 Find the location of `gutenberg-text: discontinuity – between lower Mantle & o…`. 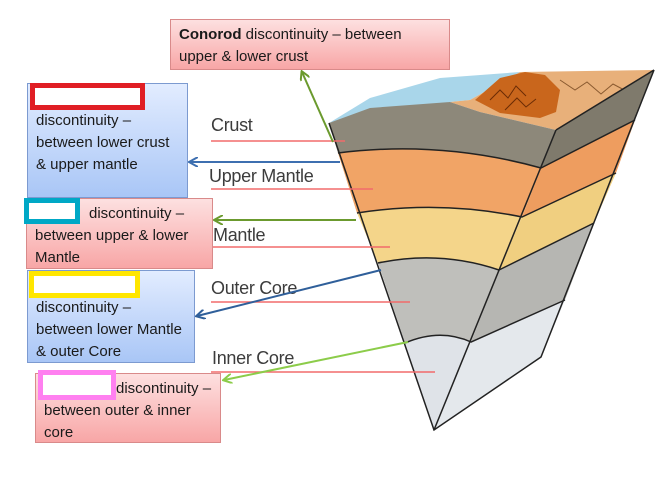

gutenberg-text: discontinuity – between lower Mantle & o… is located at coordinates (109, 329).